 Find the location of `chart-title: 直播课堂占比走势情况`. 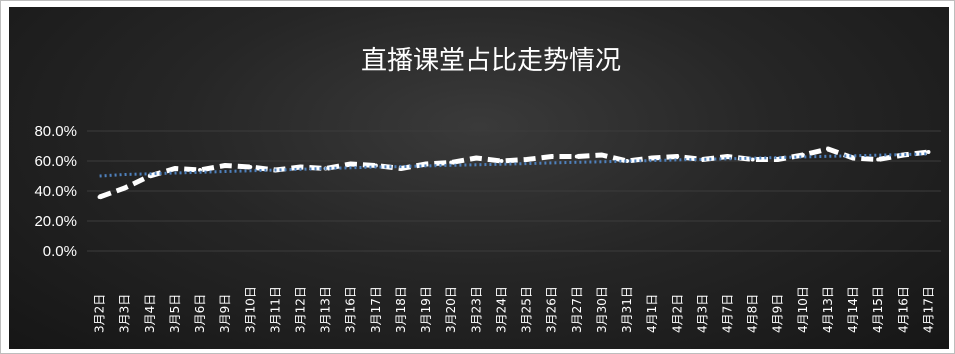

chart-title: 直播课堂占比走势情况 is located at coordinates (491, 61).